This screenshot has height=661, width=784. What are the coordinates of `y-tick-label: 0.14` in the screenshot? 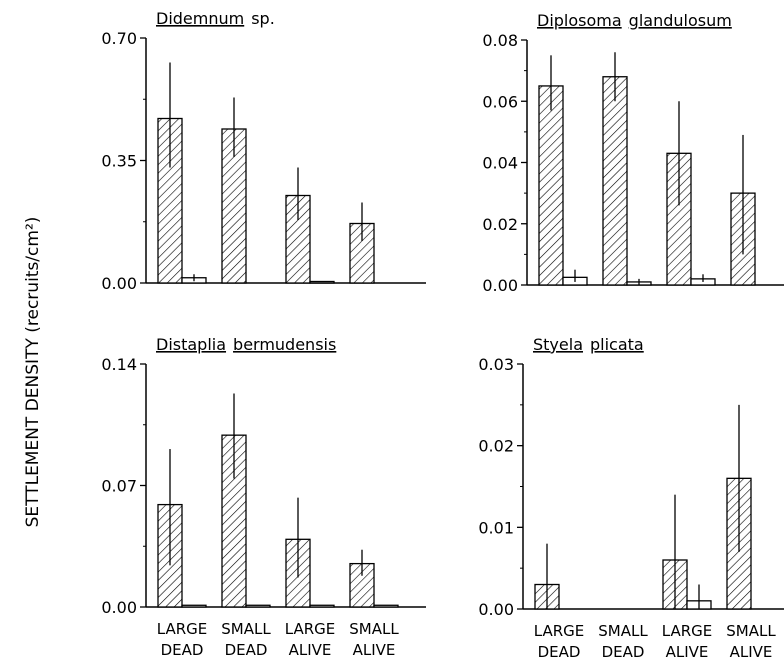 It's located at (119, 364).